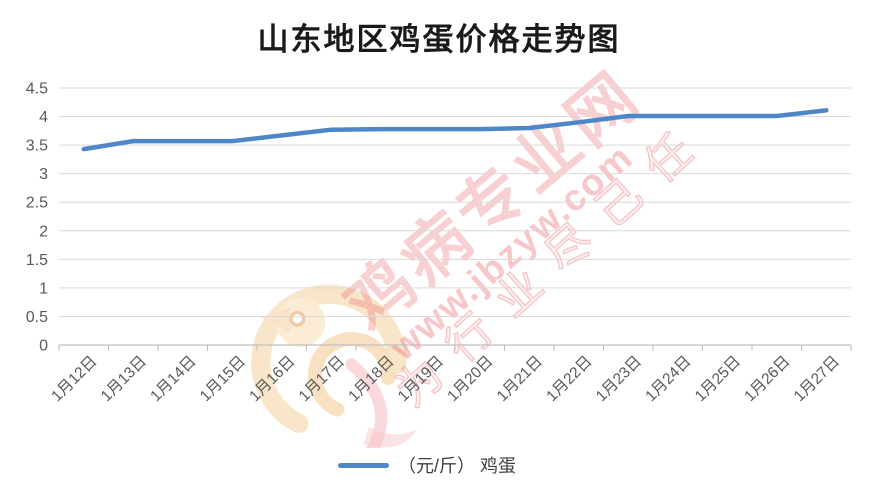  What do you see at coordinates (173, 379) in the screenshot?
I see `x-tick-label: 1月14日` at bounding box center [173, 379].